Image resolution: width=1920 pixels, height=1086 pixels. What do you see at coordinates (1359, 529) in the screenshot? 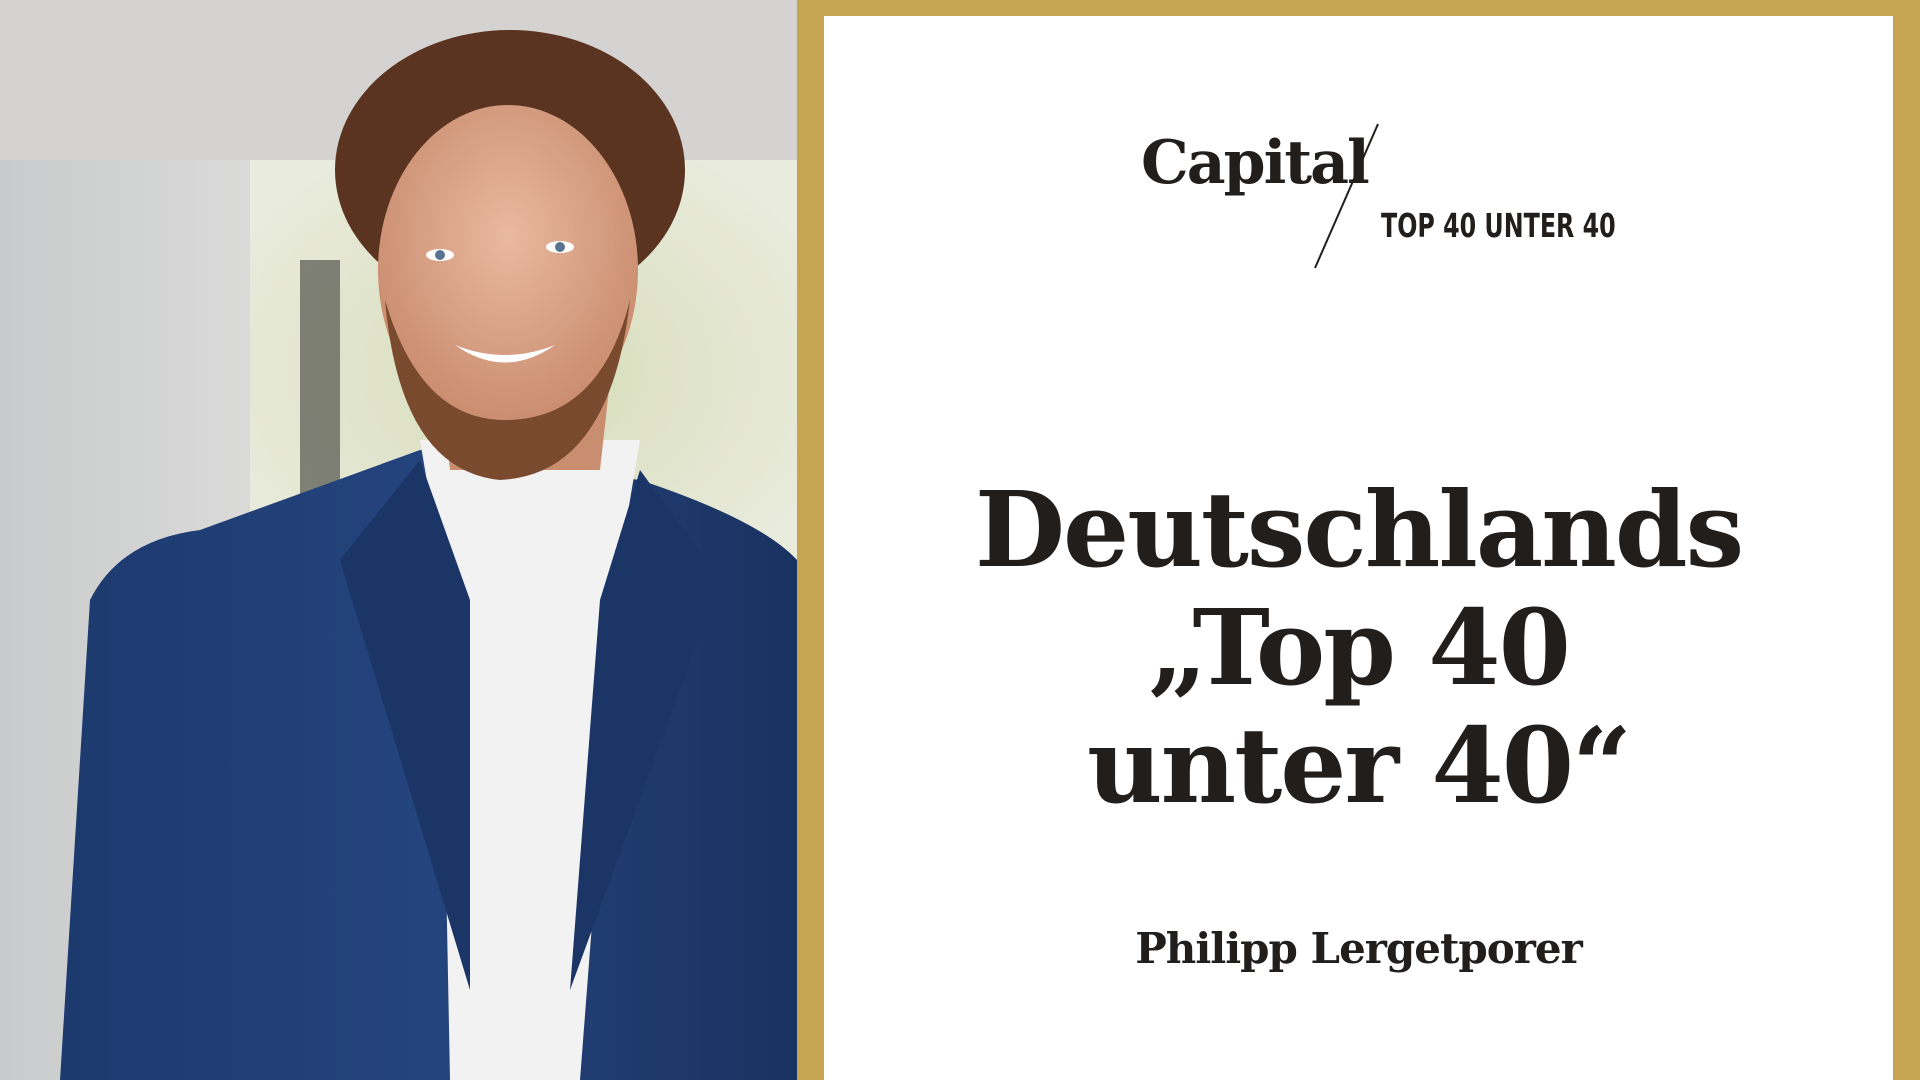
I see `headline-line-1: Deutschlands` at bounding box center [1359, 529].